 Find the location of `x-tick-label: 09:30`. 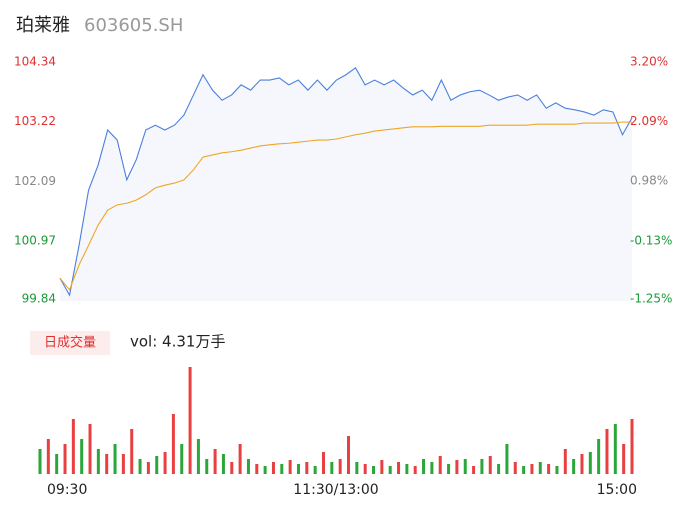

x-tick-label: 09:30 is located at coordinates (67, 490).